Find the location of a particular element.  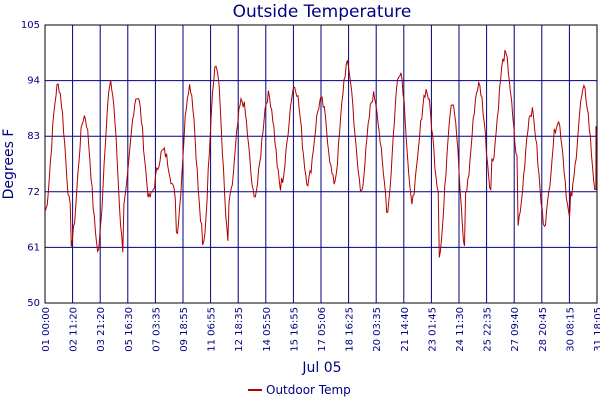

x-tick-label: 20 03:35 is located at coordinates (377, 329).